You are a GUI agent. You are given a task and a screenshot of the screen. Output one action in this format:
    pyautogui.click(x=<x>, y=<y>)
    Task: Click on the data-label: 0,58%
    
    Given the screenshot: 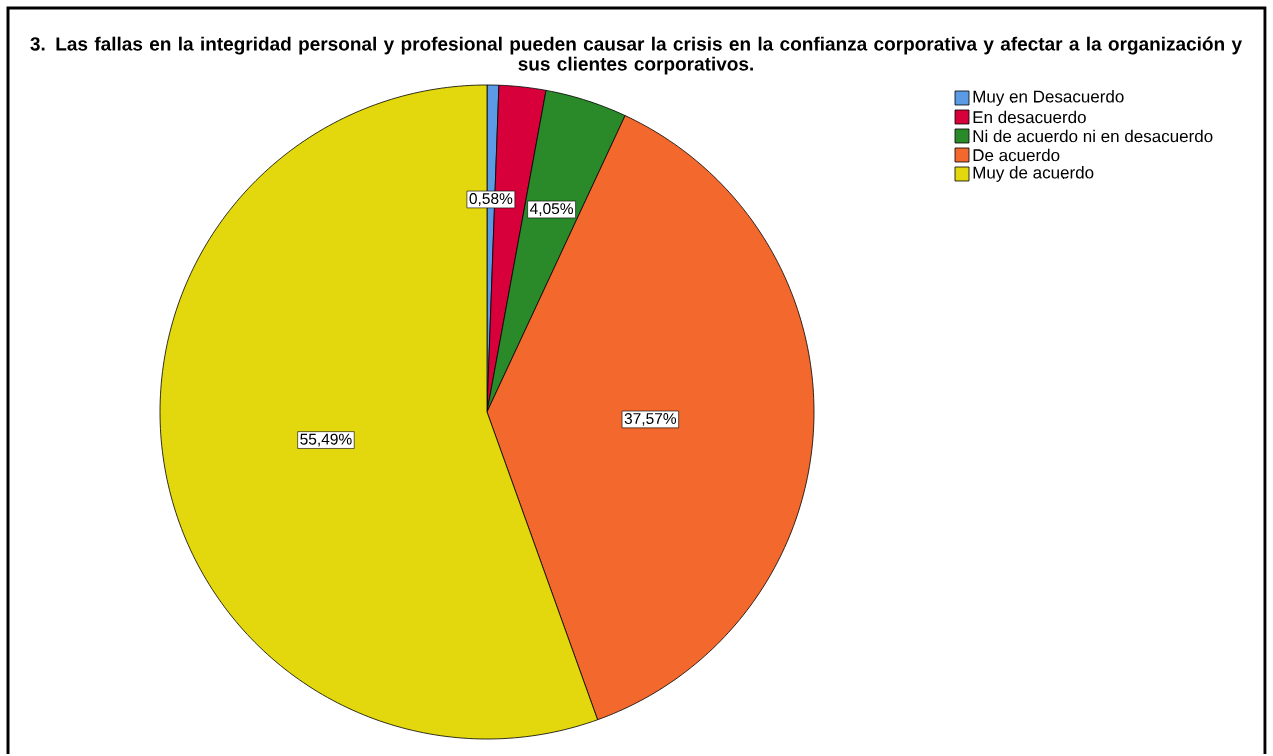 What is the action you would take?
    pyautogui.click(x=491, y=200)
    